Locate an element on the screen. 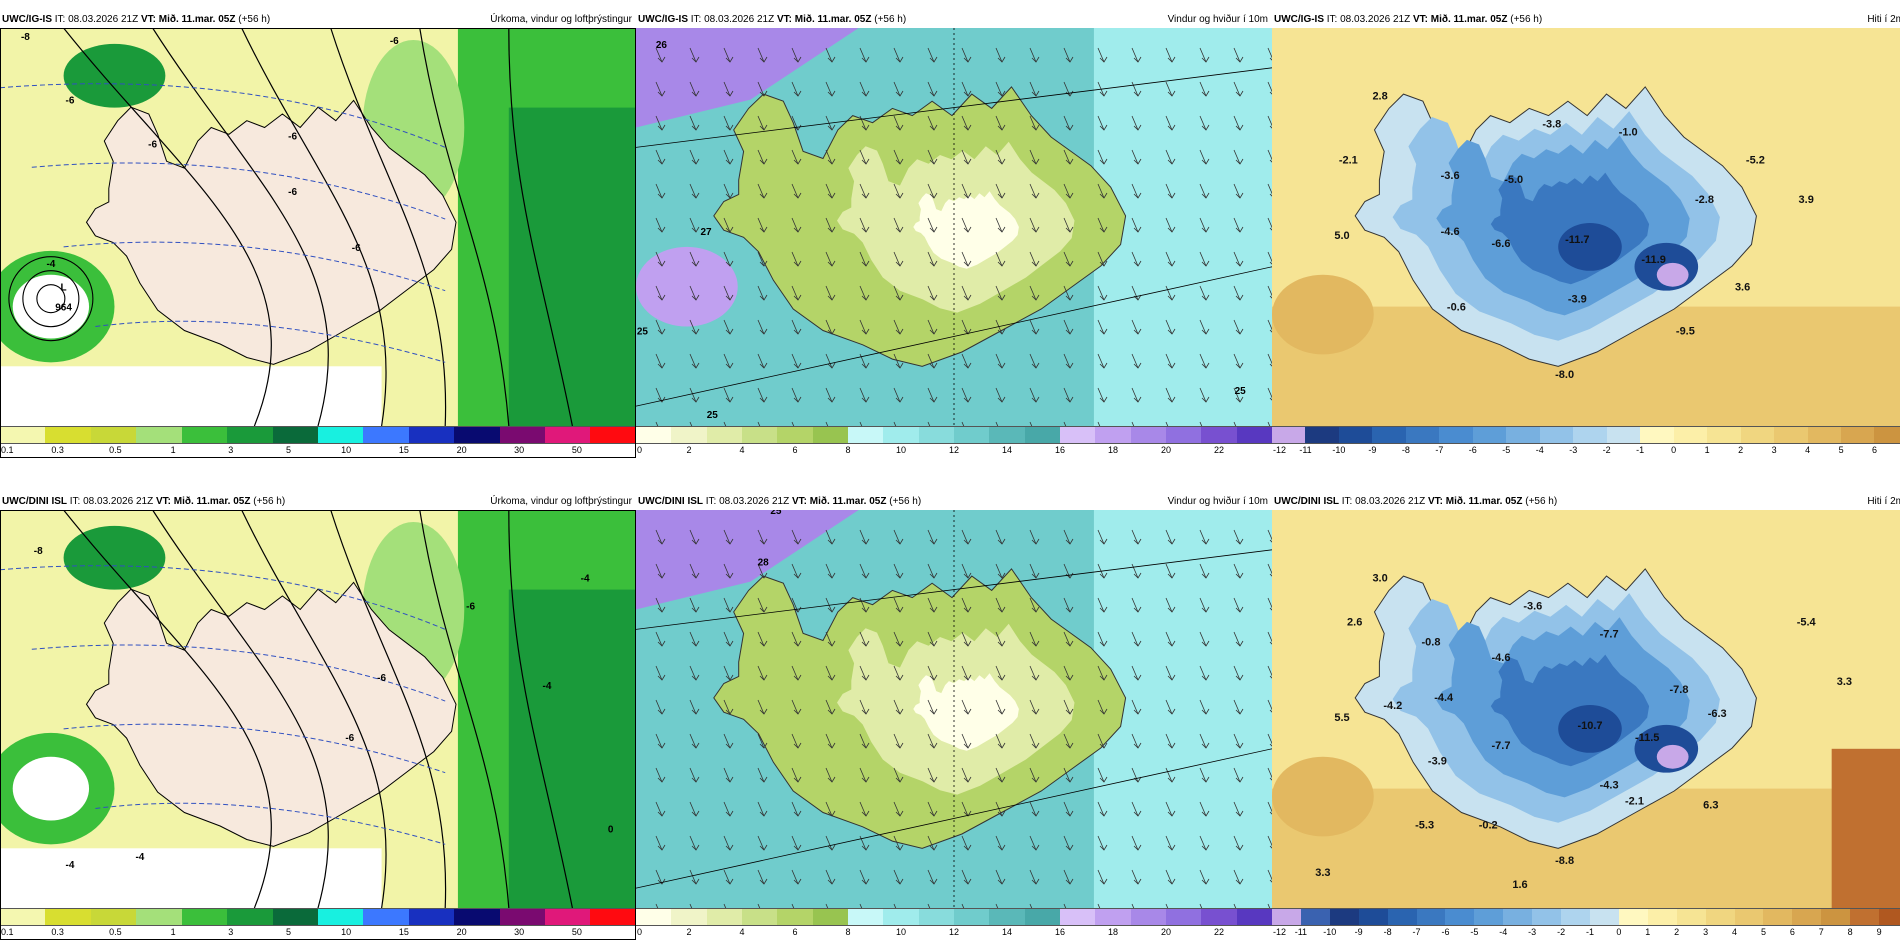  colorbar: -12 -11 -10 -9 -8 -7 -6 -5 -4 -3 -2 -1 0 1 2 3 4 5 6 7 8 9 is located at coordinates (1586, 923).